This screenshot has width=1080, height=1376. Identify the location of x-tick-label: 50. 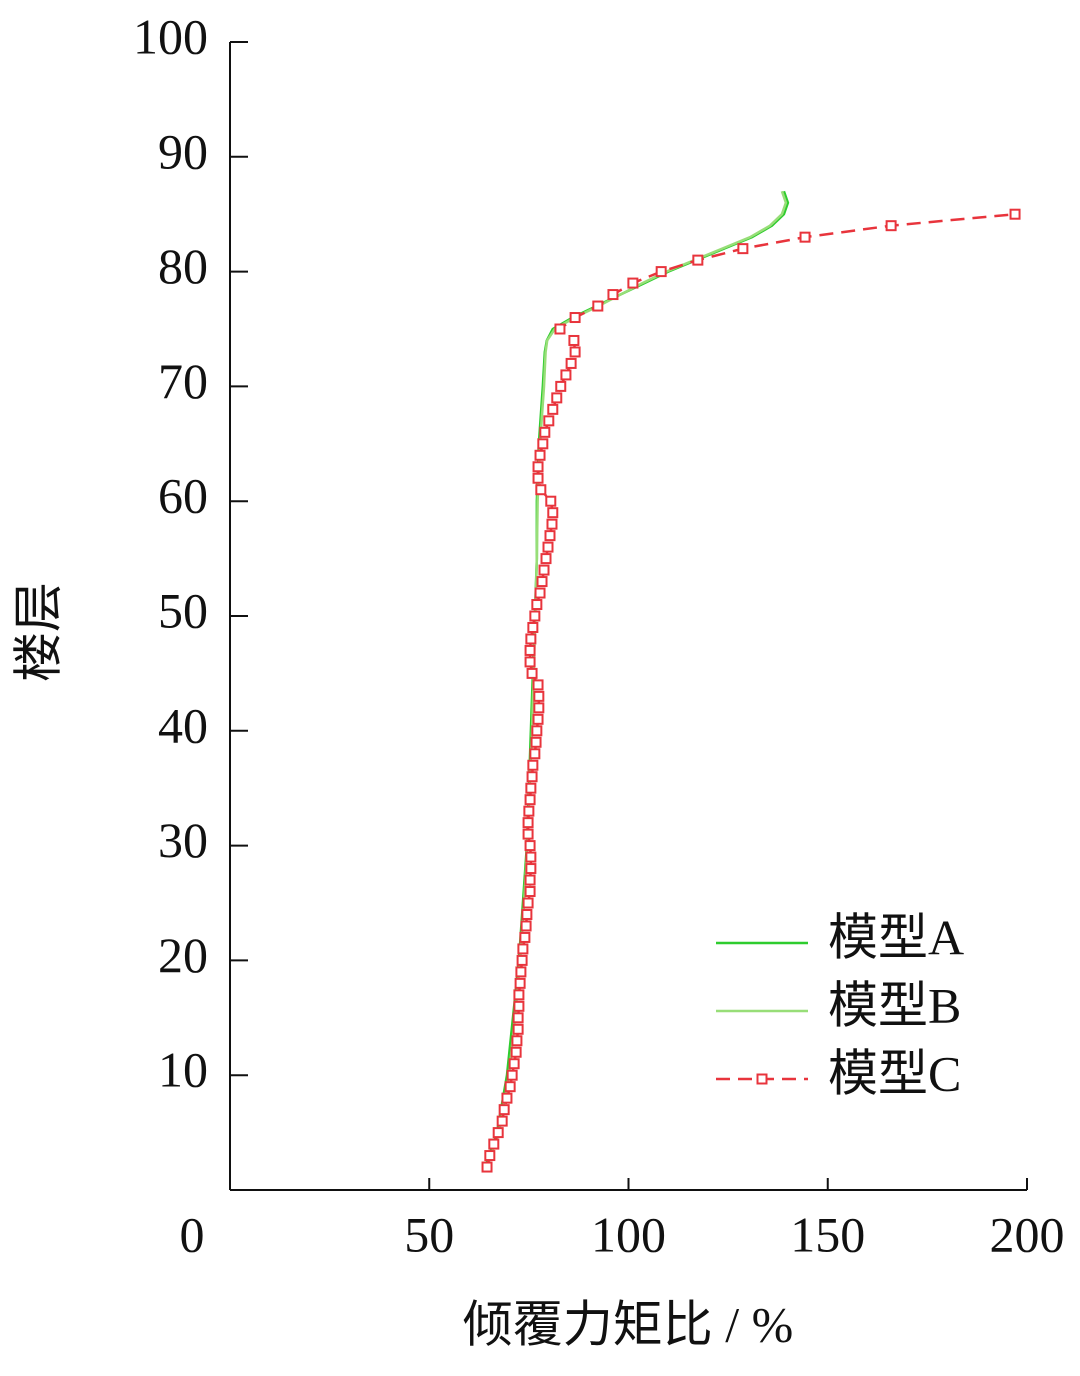
(429, 1234).